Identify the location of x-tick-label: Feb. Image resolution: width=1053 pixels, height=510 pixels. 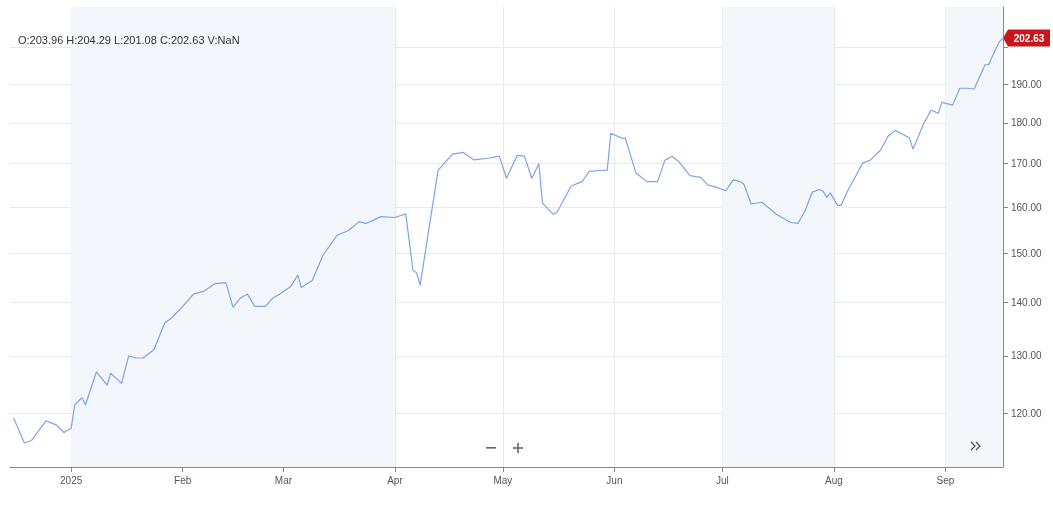
(183, 480).